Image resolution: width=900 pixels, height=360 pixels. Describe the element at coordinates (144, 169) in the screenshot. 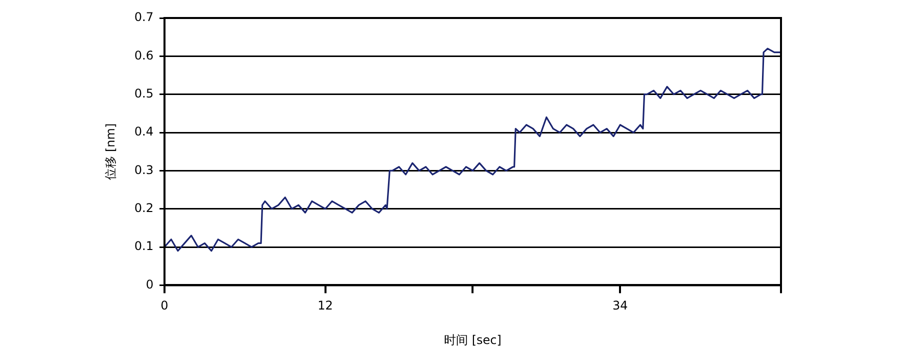

I see `y-tick-label: 0.3` at that location.